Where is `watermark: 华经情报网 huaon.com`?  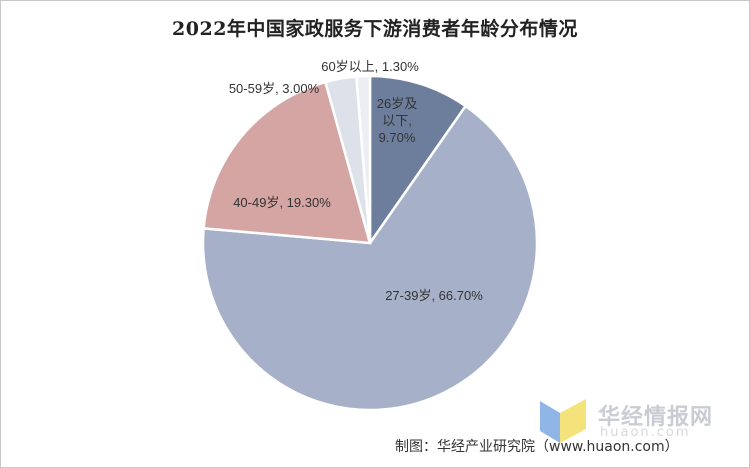 watermark: 华经情报网 huaon.com is located at coordinates (640, 420).